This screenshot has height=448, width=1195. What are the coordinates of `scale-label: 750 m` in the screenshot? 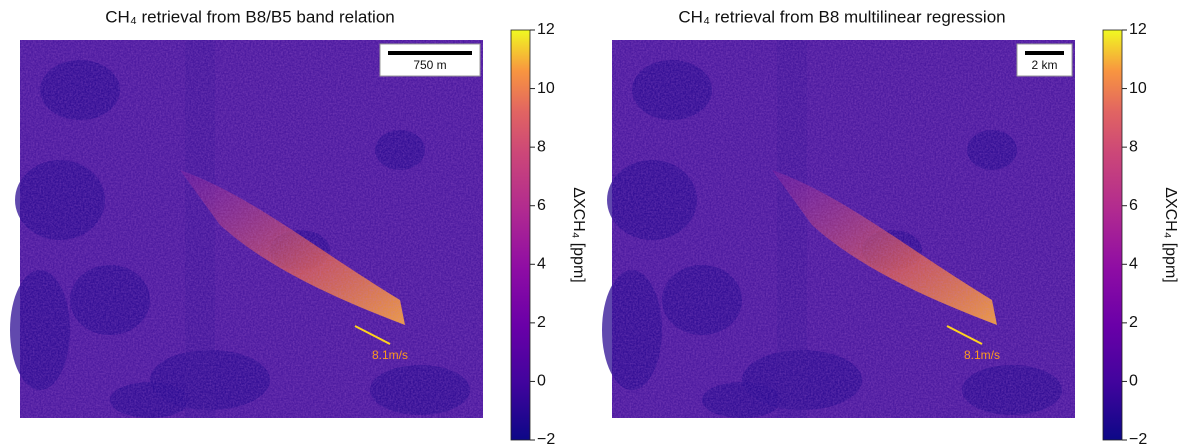 It's located at (429, 65).